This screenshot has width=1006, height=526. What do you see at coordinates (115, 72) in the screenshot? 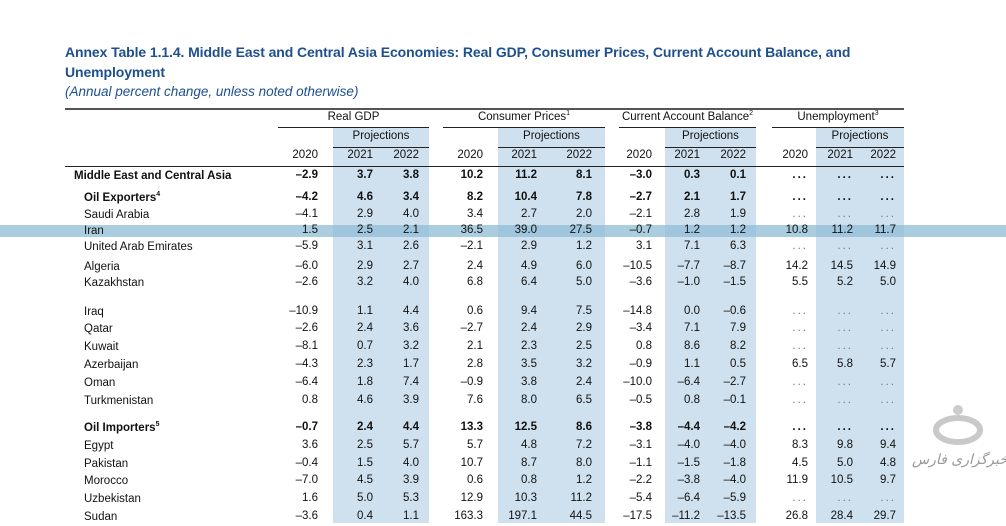
I see `table-title-line2: Unemployment` at bounding box center [115, 72].